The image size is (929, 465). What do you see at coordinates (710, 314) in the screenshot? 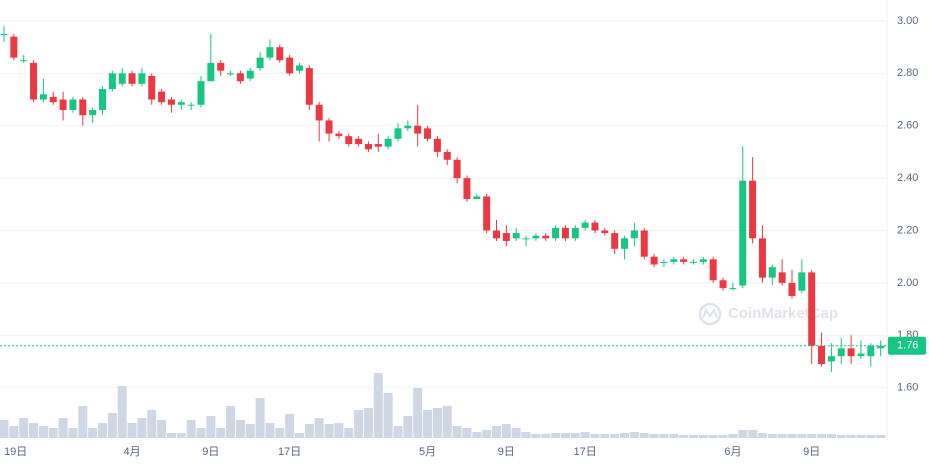
I see `watermark-logo` at bounding box center [710, 314].